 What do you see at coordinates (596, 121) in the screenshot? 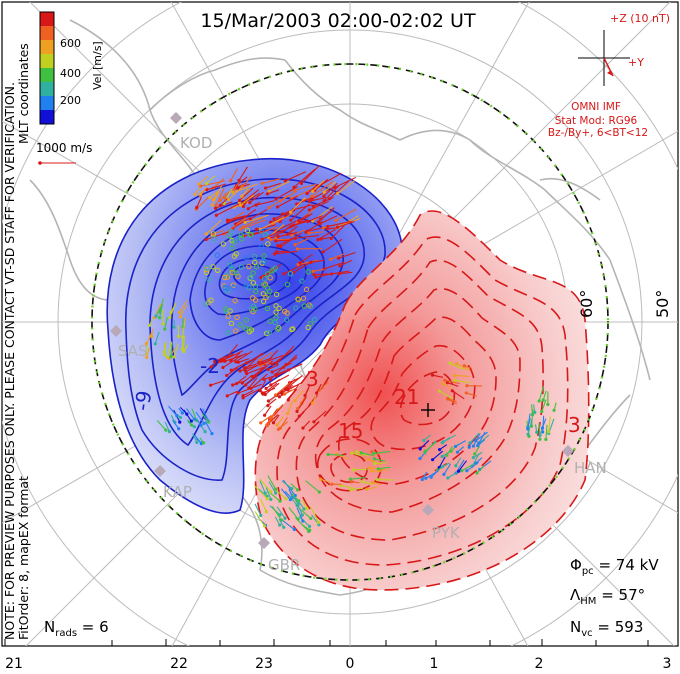
I see `imf-model: Stat Mod: RG96` at bounding box center [596, 121].